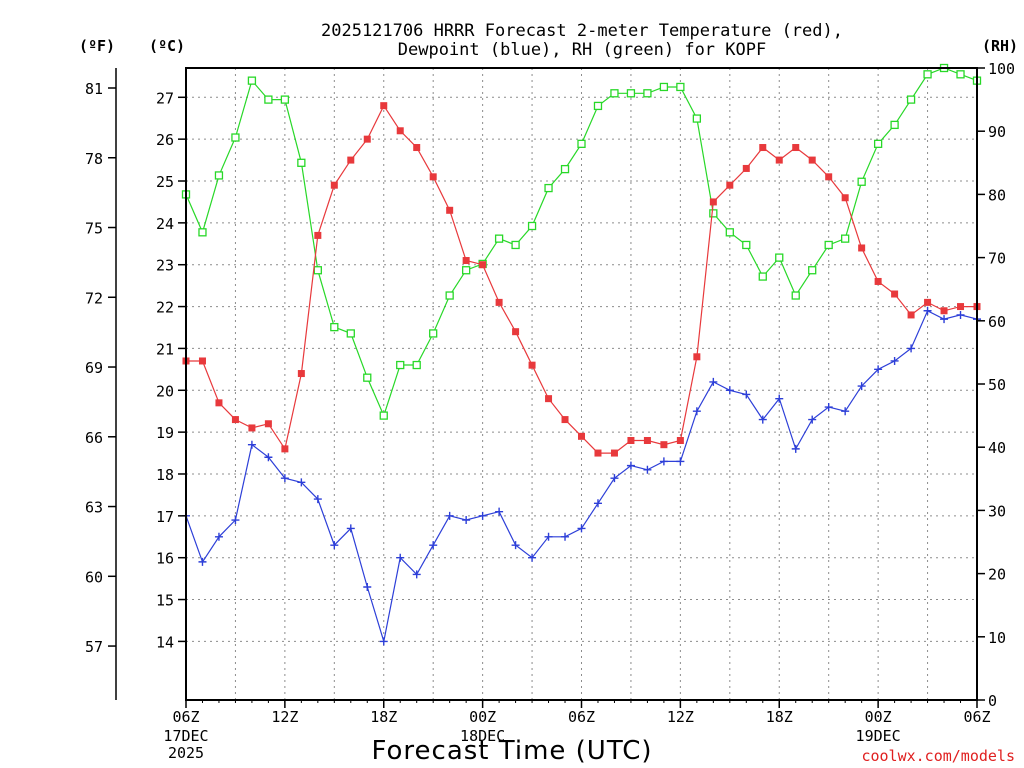 The width and height of the screenshot is (1024, 768). Describe the element at coordinates (997, 511) in the screenshot. I see `rh-tick-label: 30` at that location.